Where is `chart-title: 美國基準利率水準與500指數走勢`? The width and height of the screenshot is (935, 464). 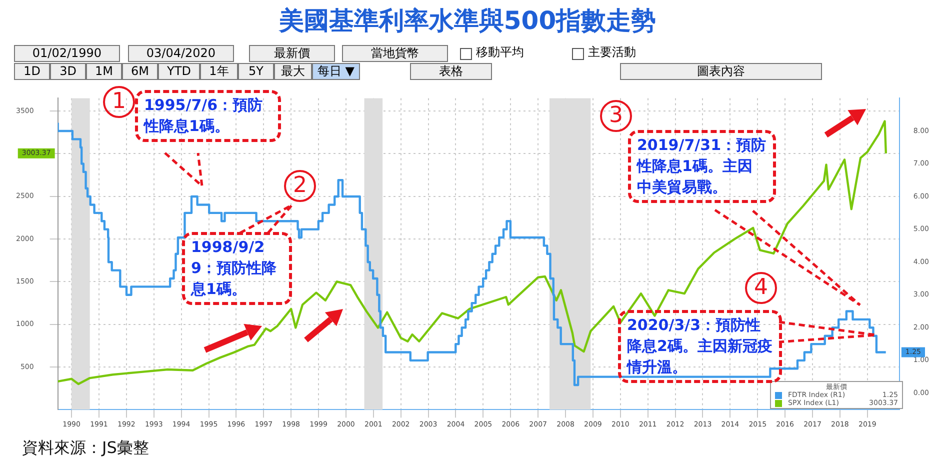
chart-title: 美國基準利率水準與500指數走勢 is located at coordinates (468, 21).